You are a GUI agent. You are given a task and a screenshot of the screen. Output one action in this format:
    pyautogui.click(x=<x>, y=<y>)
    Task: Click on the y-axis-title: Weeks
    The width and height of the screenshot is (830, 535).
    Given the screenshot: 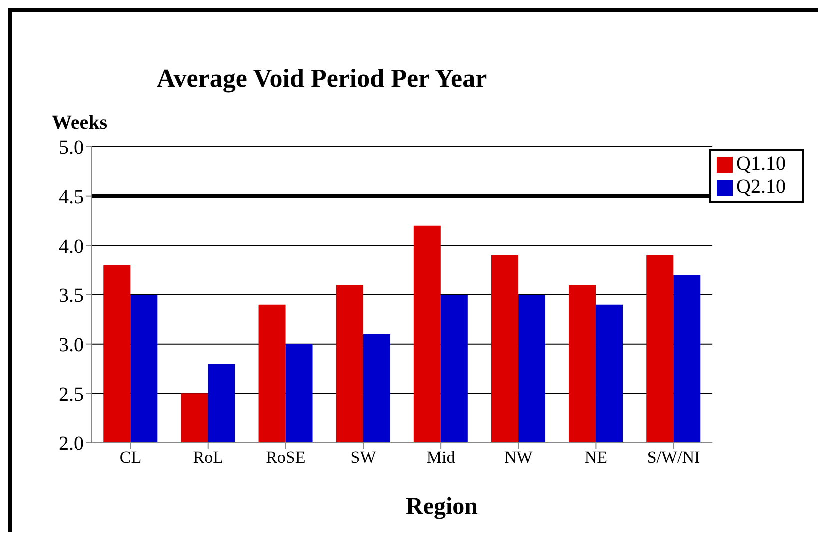 What is the action you would take?
    pyautogui.click(x=80, y=123)
    